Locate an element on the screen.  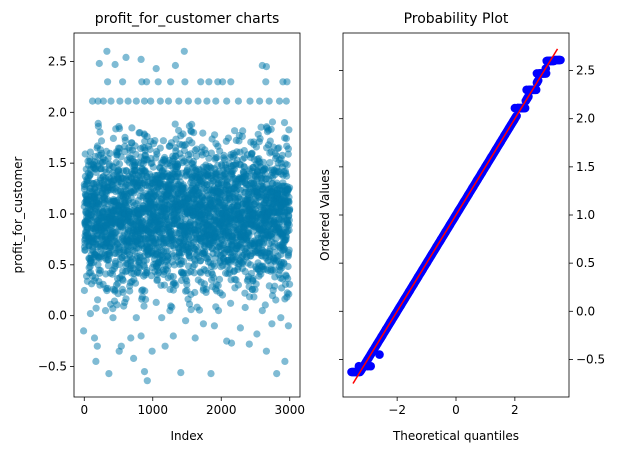
left-y-tick-label: 0.5 is located at coordinates (57, 265).